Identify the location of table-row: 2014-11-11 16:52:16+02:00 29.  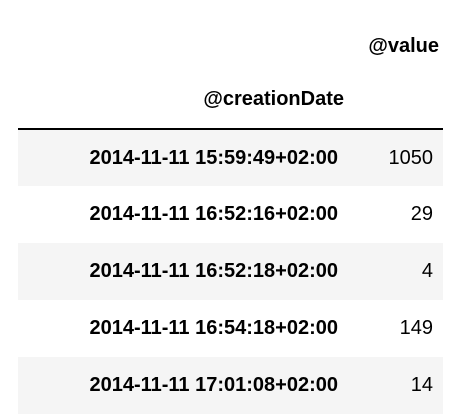
(230, 214).